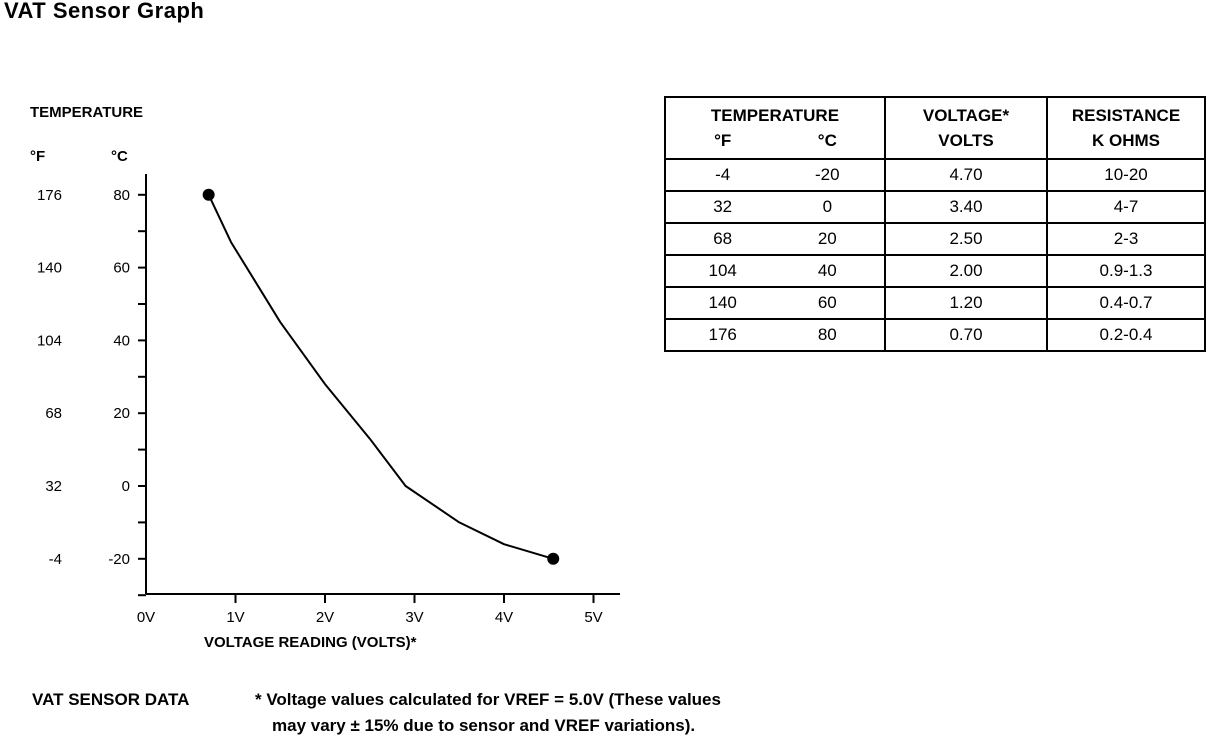  What do you see at coordinates (1126, 175) in the screenshot?
I see `resistance-cell: 10-20` at bounding box center [1126, 175].